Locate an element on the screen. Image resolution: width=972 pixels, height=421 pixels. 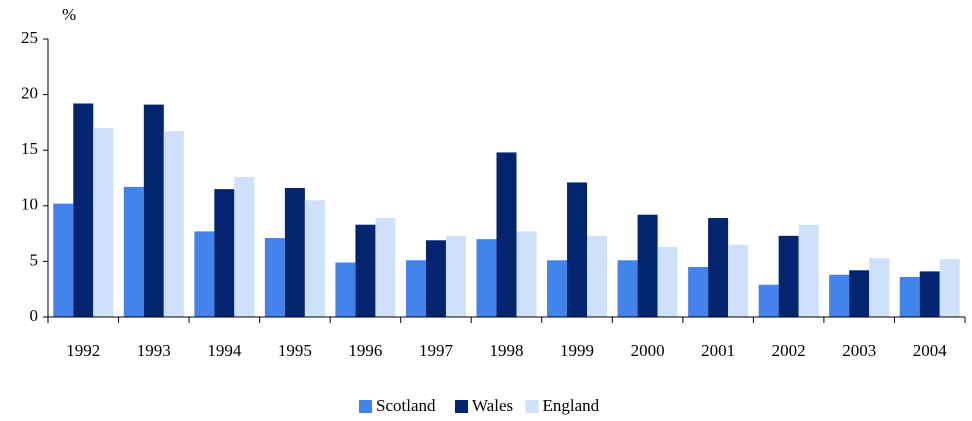
y-tick-label: 20 is located at coordinates (29, 93).